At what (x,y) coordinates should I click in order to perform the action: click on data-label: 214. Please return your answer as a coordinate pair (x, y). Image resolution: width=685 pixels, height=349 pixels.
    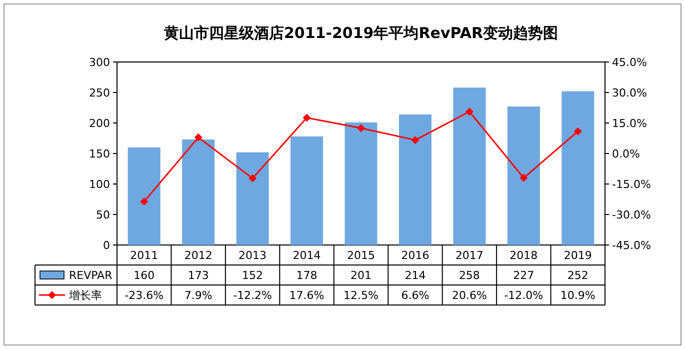
    Looking at the image, I should click on (415, 275).